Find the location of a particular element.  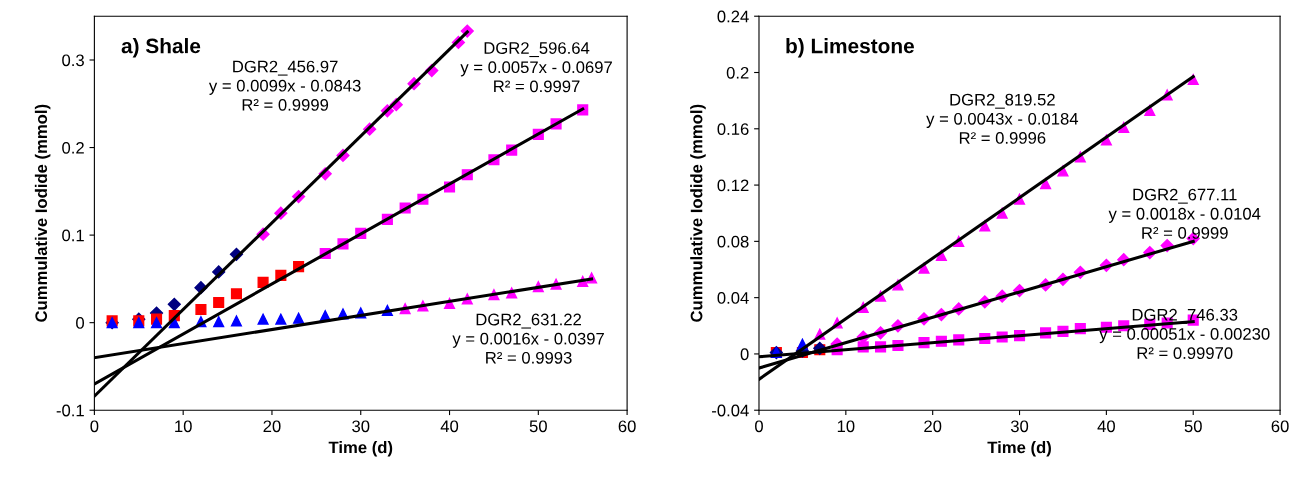

annotation: DGR2_456.97 y = 0.0099x - 0.0843 R² = 0.9999 is located at coordinates (284, 85).